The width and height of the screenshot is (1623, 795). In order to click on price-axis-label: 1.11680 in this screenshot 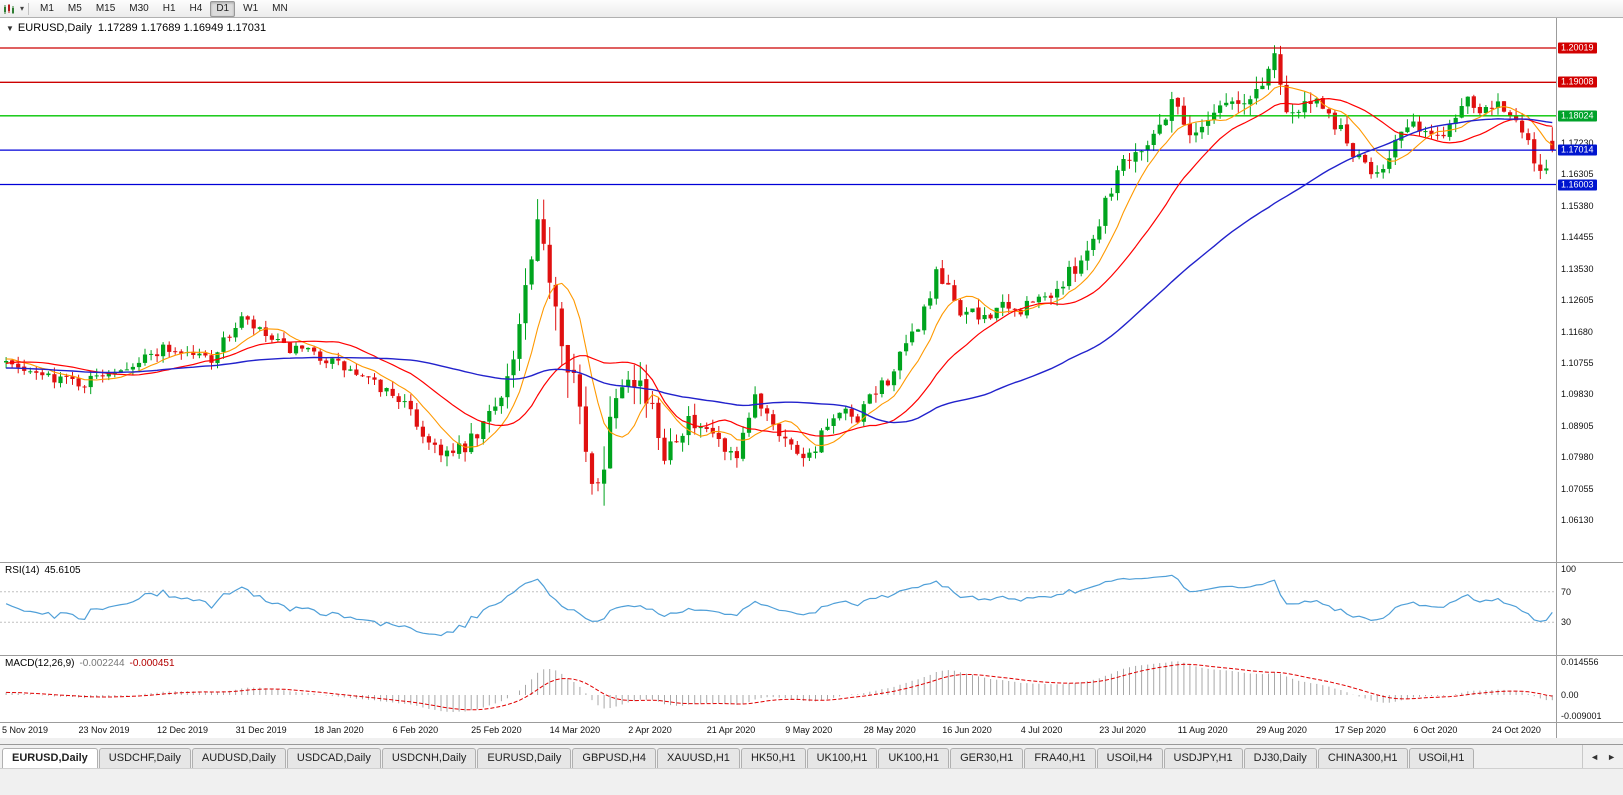, I will do `click(1577, 331)`.